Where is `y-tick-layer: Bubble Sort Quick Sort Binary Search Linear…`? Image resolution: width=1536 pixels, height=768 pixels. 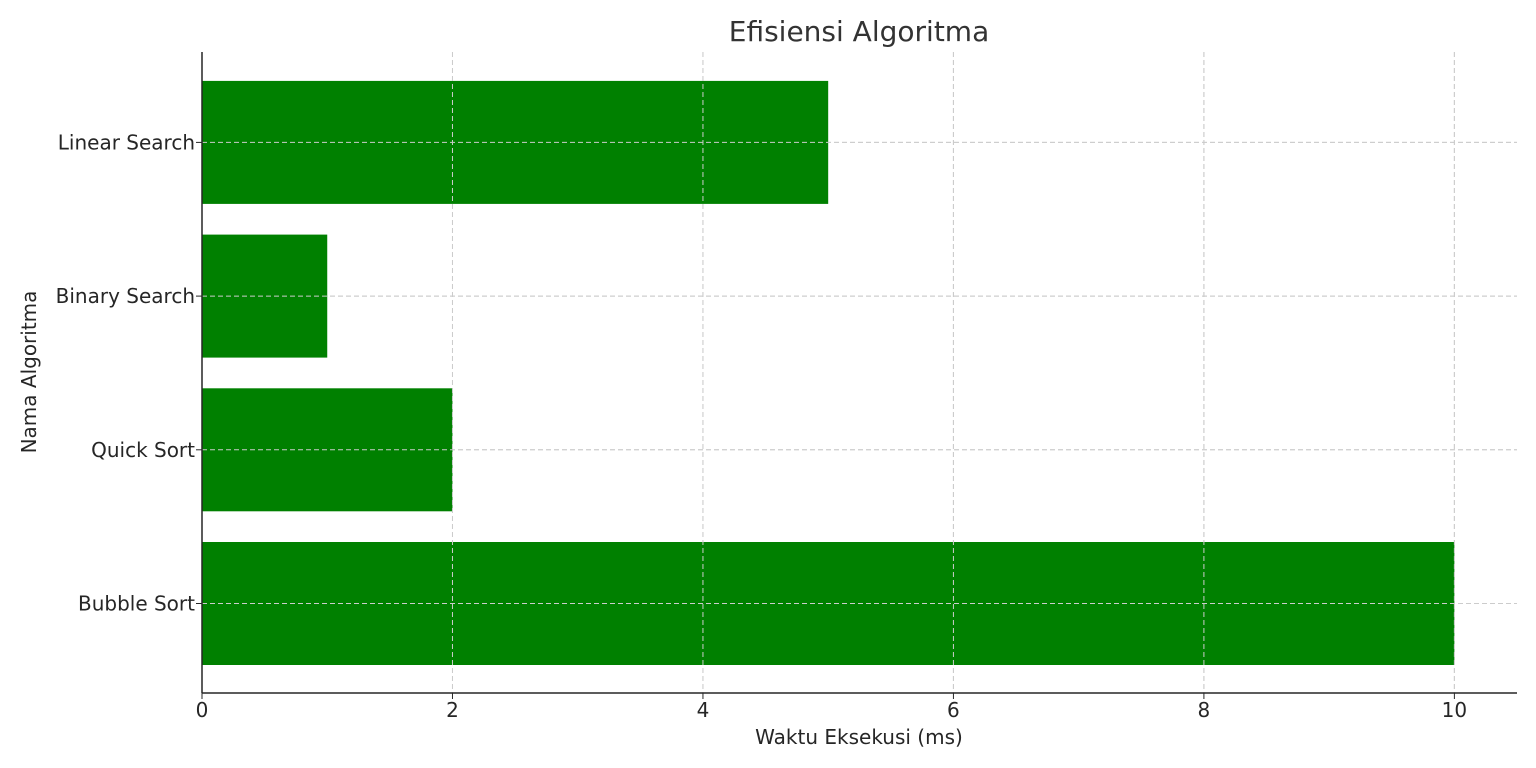
y-tick-layer: Bubble Sort Quick Sort Binary Search Linear… is located at coordinates (129, 373).